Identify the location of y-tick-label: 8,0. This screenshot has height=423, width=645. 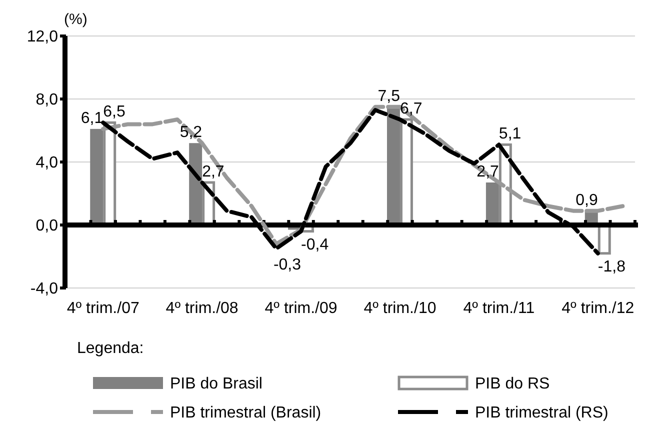
(47, 100).